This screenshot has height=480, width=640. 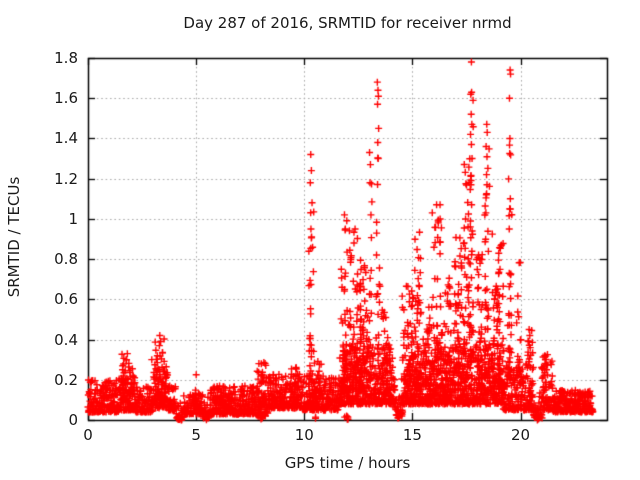 I want to click on x-tick-label: 20, so click(x=520, y=435).